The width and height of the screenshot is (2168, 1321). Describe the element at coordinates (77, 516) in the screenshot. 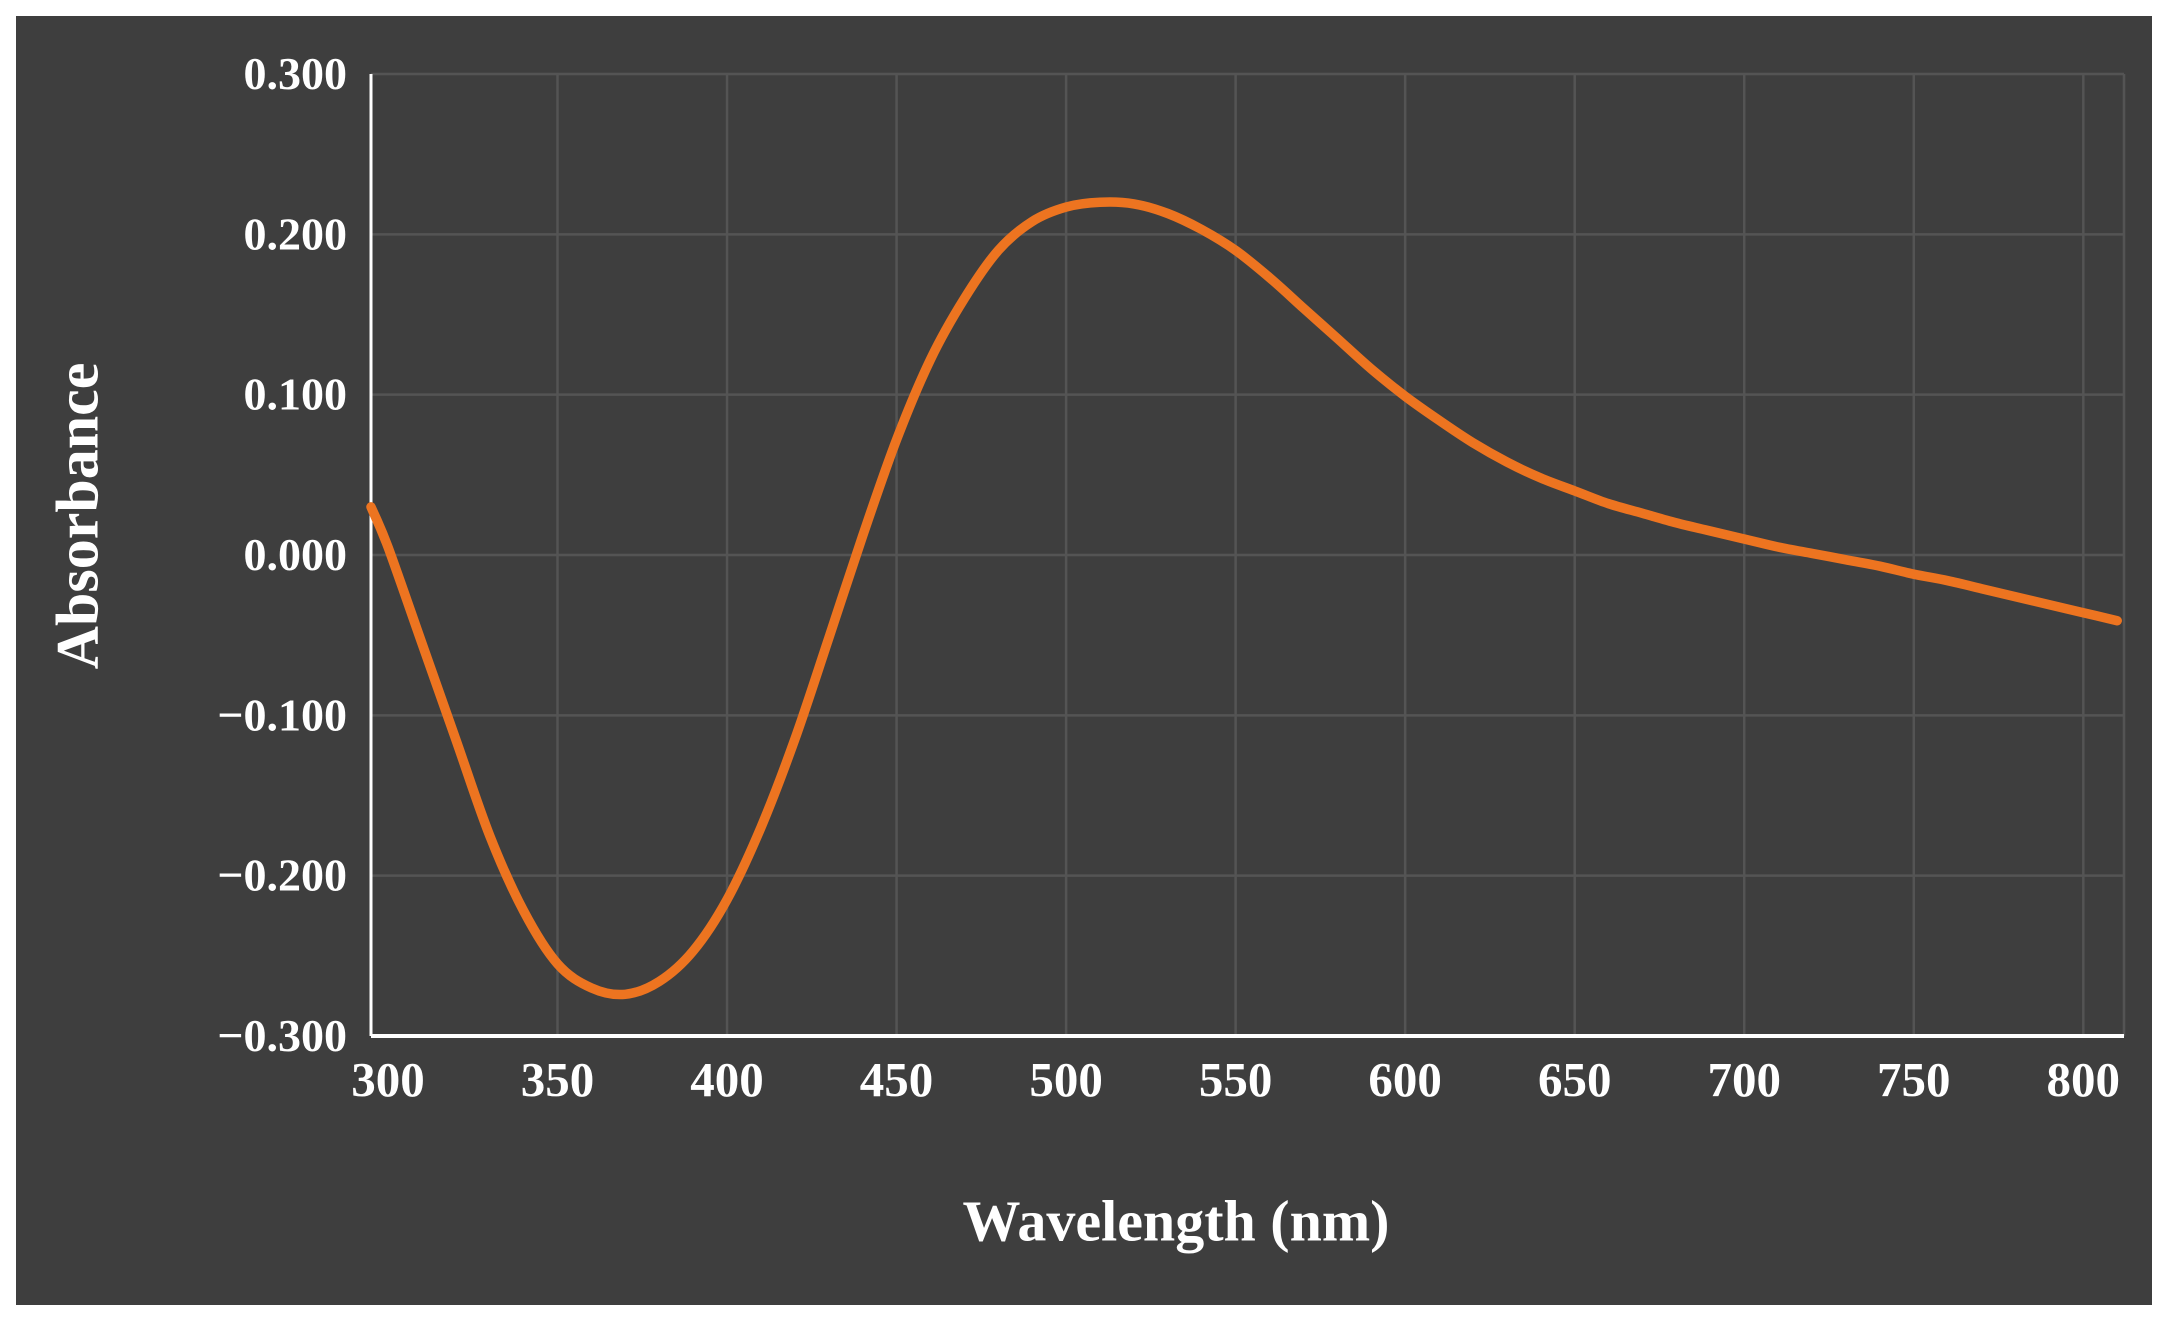

I see `y-axis-title: Absorbance` at that location.